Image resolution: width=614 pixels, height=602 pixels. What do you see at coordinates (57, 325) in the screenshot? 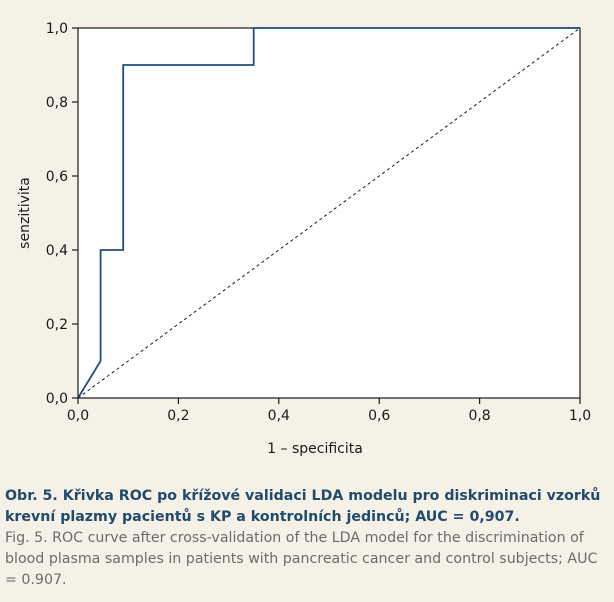
I see `y-tick-label: 0,2` at bounding box center [57, 325].